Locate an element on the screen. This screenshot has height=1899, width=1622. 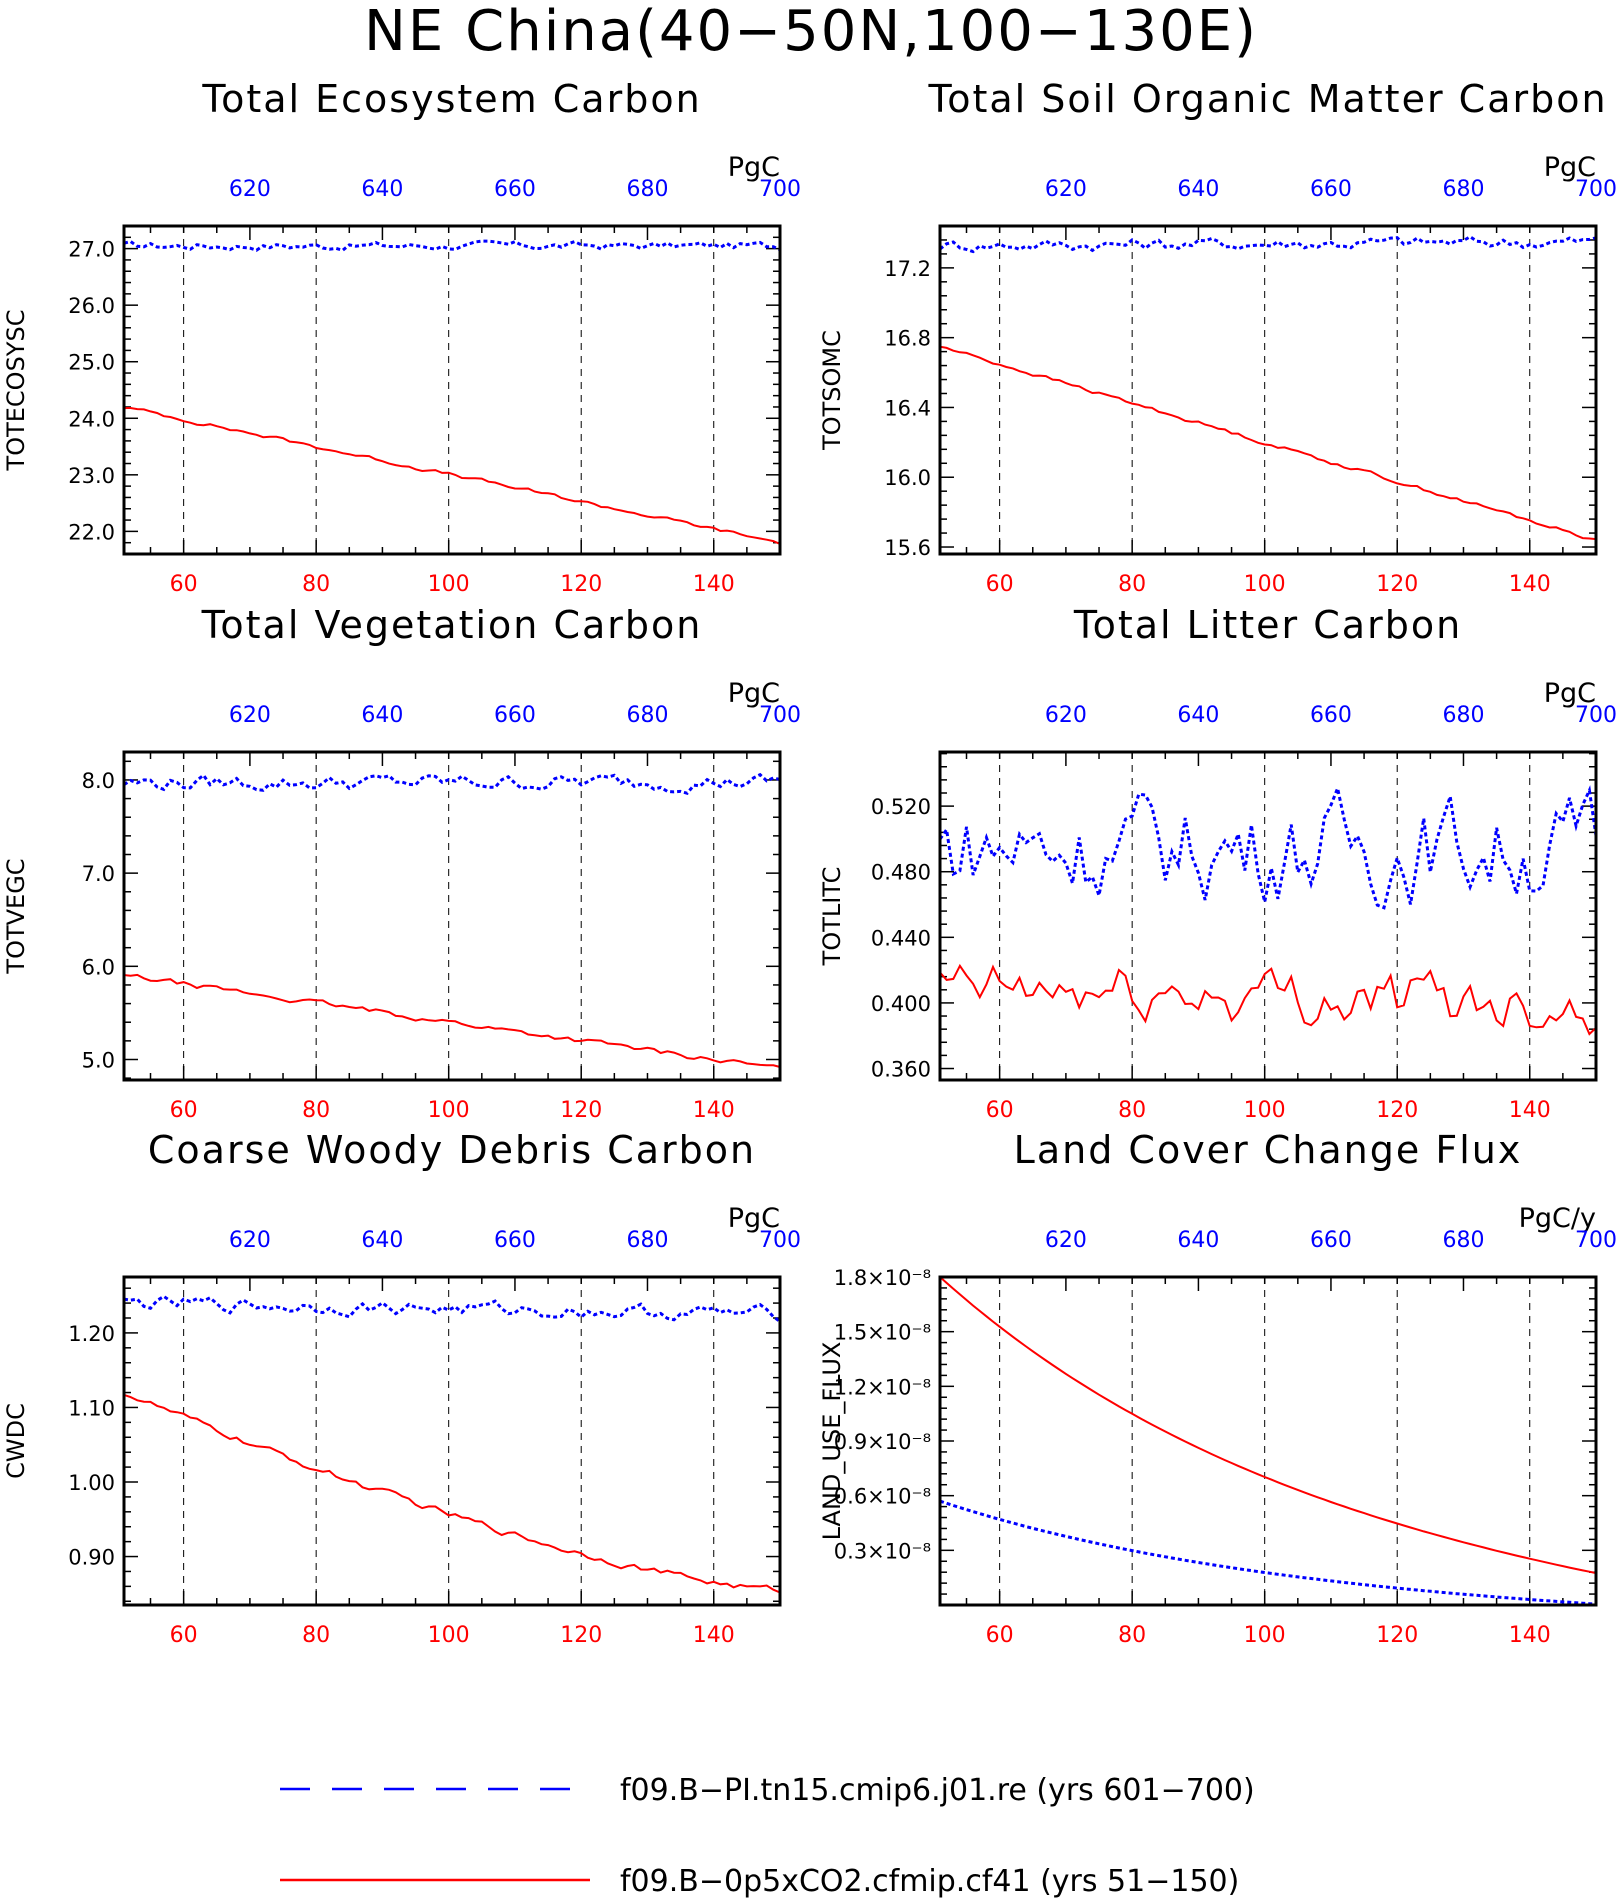
panel-ylabel: LAND_USE_FLUX is located at coordinates (832, 1441).